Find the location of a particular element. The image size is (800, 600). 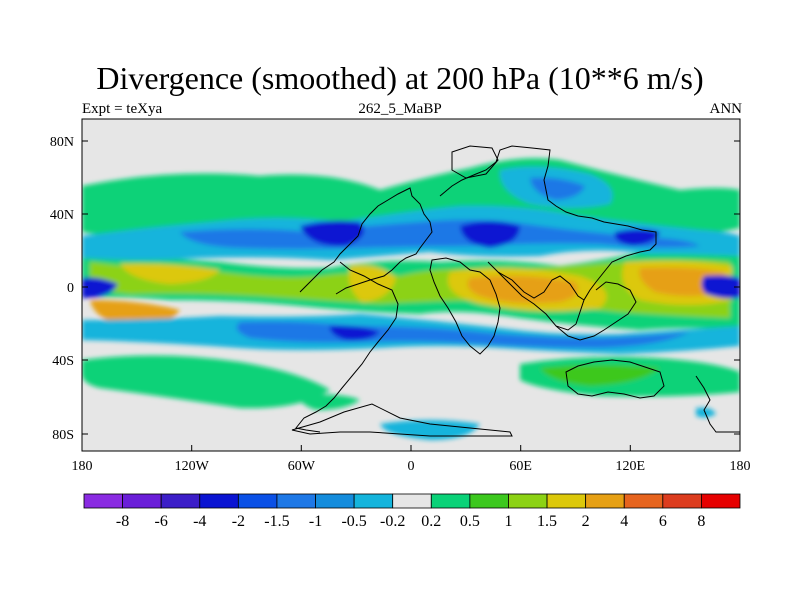

y-tick-label: 40N is located at coordinates (62, 215).